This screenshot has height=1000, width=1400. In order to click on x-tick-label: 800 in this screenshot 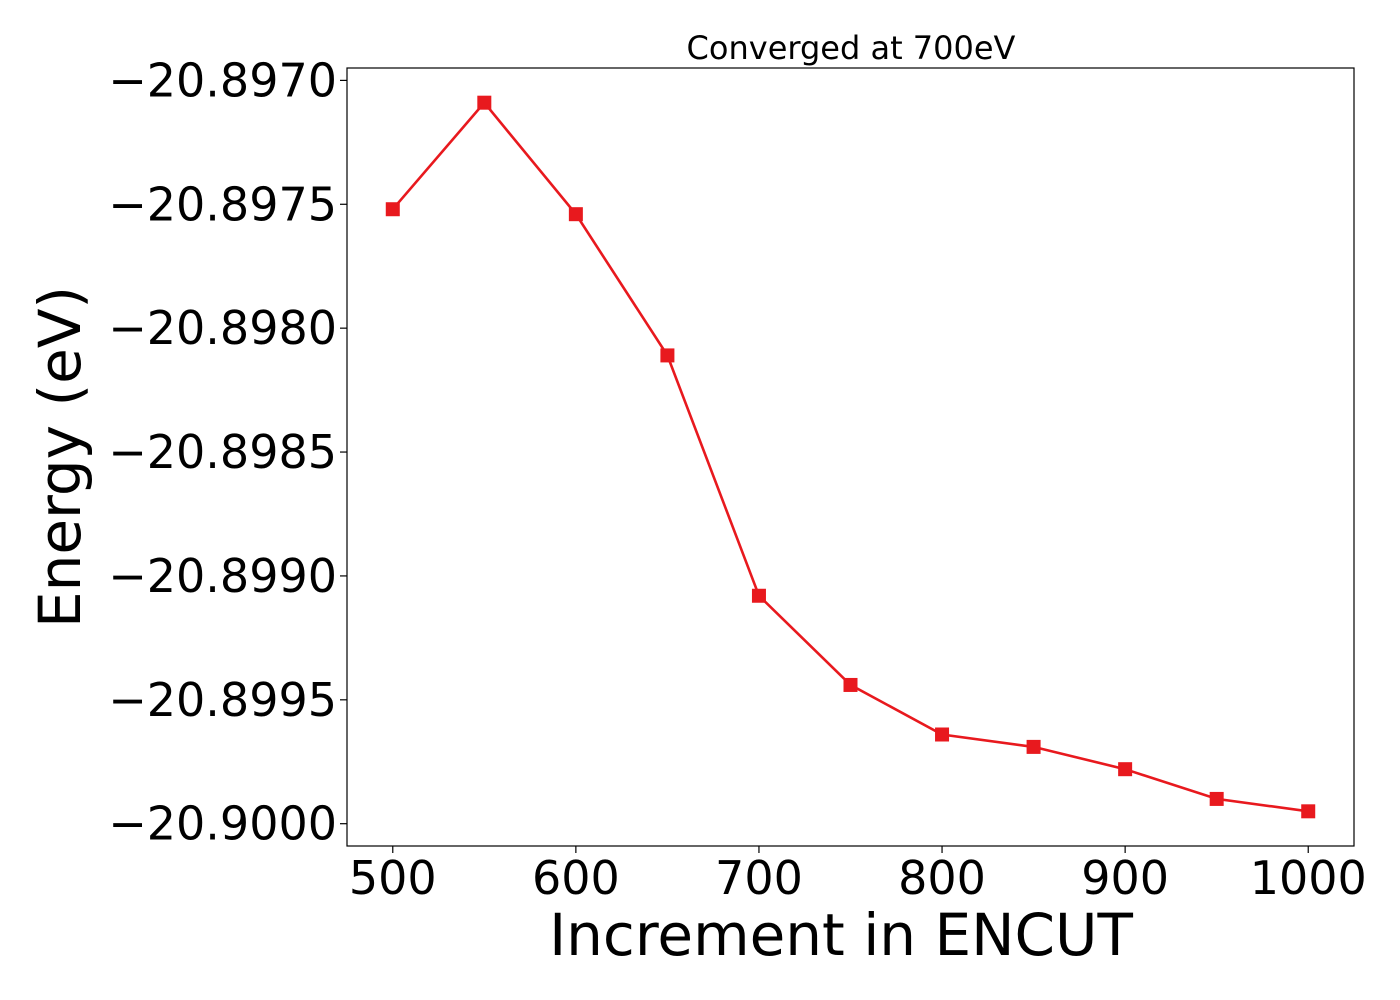, I will do `click(942, 878)`.